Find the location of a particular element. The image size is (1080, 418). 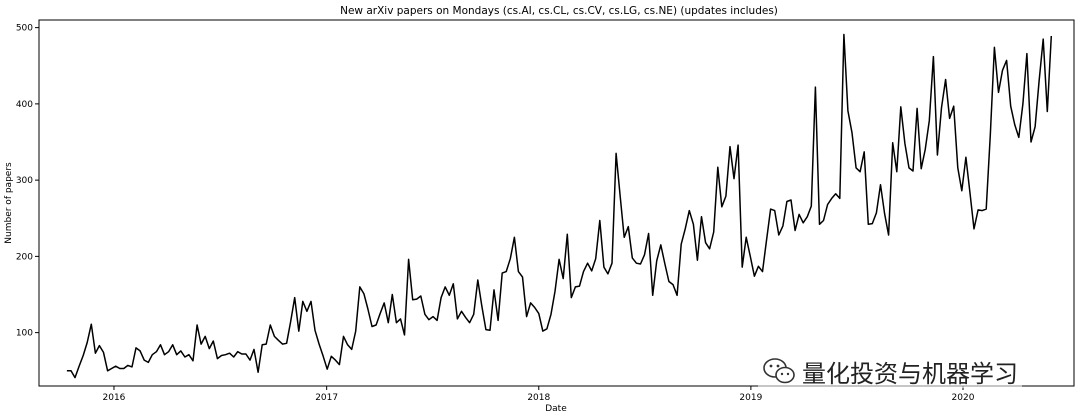

x-tick-label: 2016 is located at coordinates (114, 398).